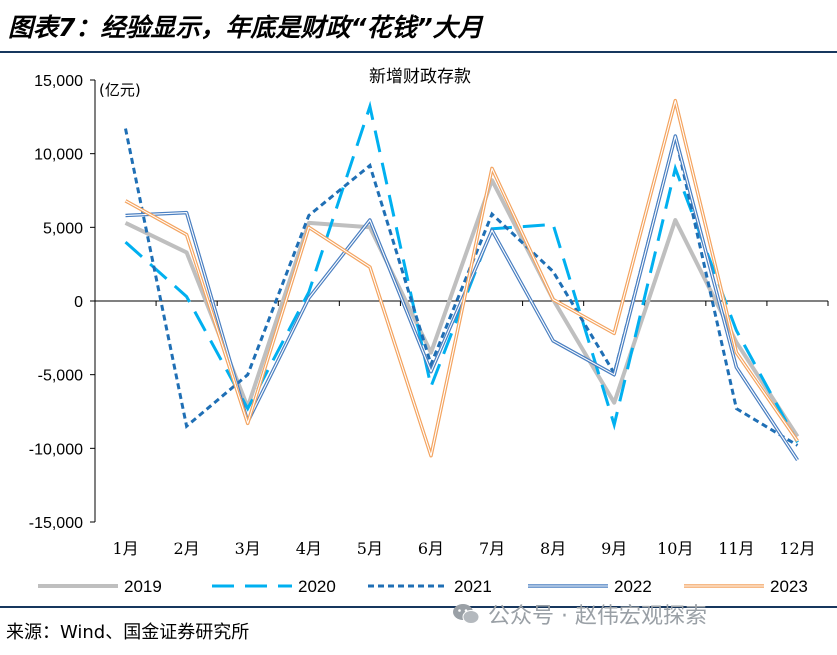  What do you see at coordinates (553, 548) in the screenshot?
I see `x-tick-label: 8月` at bounding box center [553, 548].